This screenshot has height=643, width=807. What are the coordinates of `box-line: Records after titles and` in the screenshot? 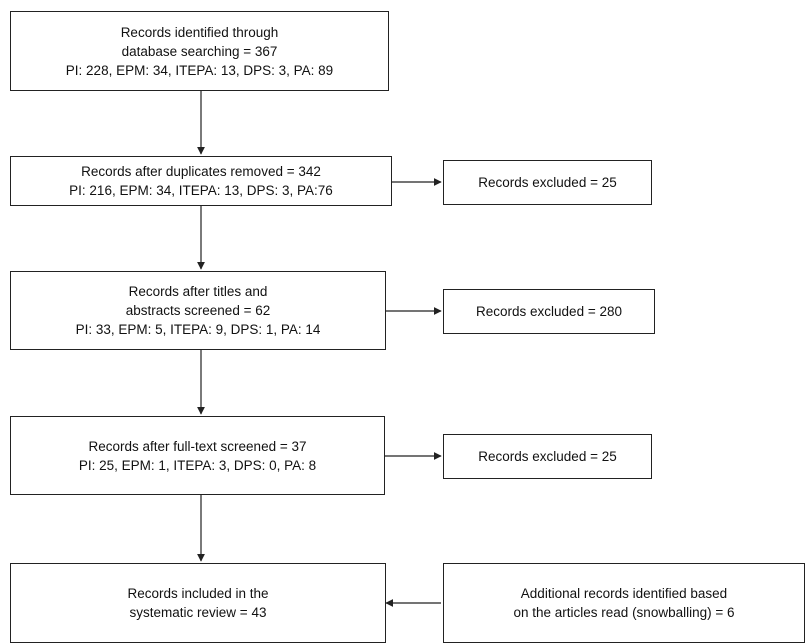 It's located at (198, 291).